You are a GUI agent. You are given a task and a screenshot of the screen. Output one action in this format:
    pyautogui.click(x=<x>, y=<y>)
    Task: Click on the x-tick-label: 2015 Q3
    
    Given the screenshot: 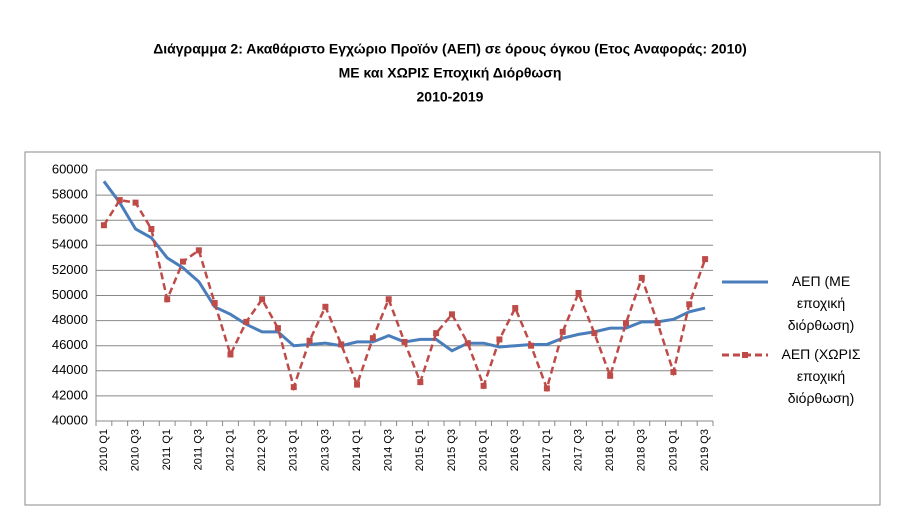 What is the action you would take?
    pyautogui.click(x=452, y=450)
    